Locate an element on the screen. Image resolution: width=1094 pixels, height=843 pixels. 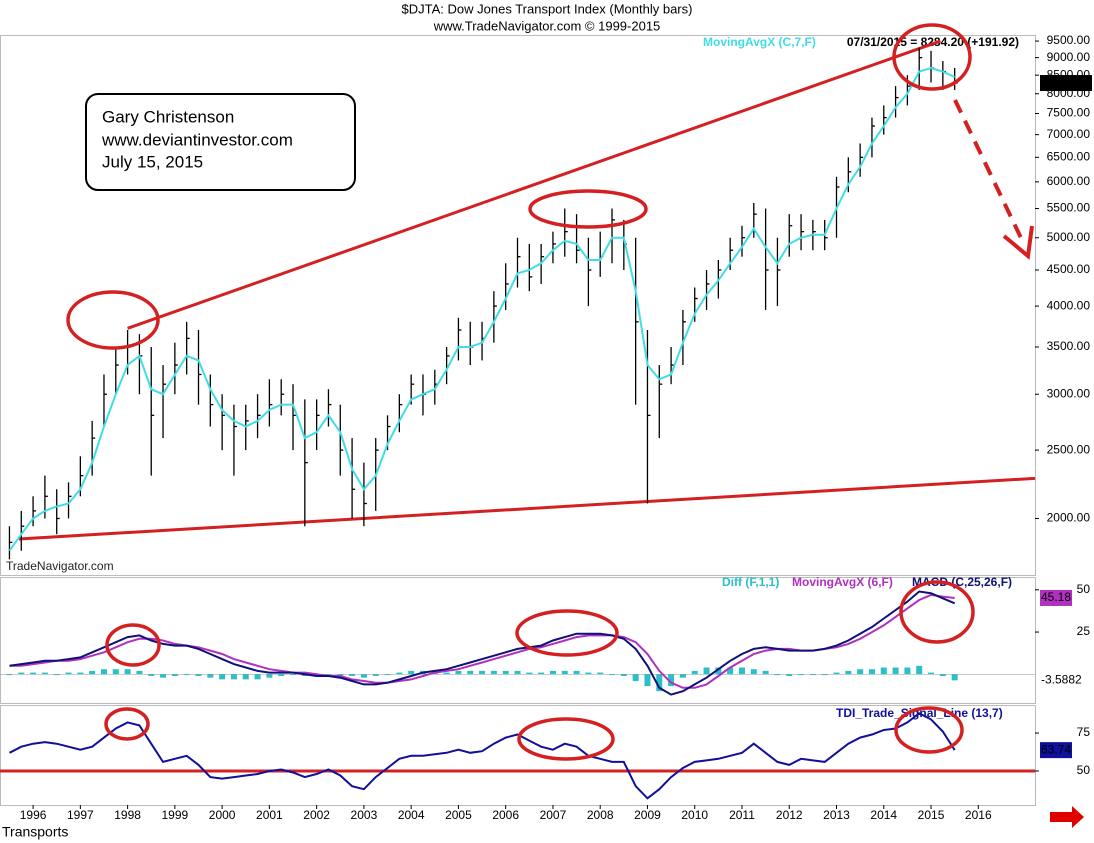
arrow-head is located at coordinates (1018, 242).